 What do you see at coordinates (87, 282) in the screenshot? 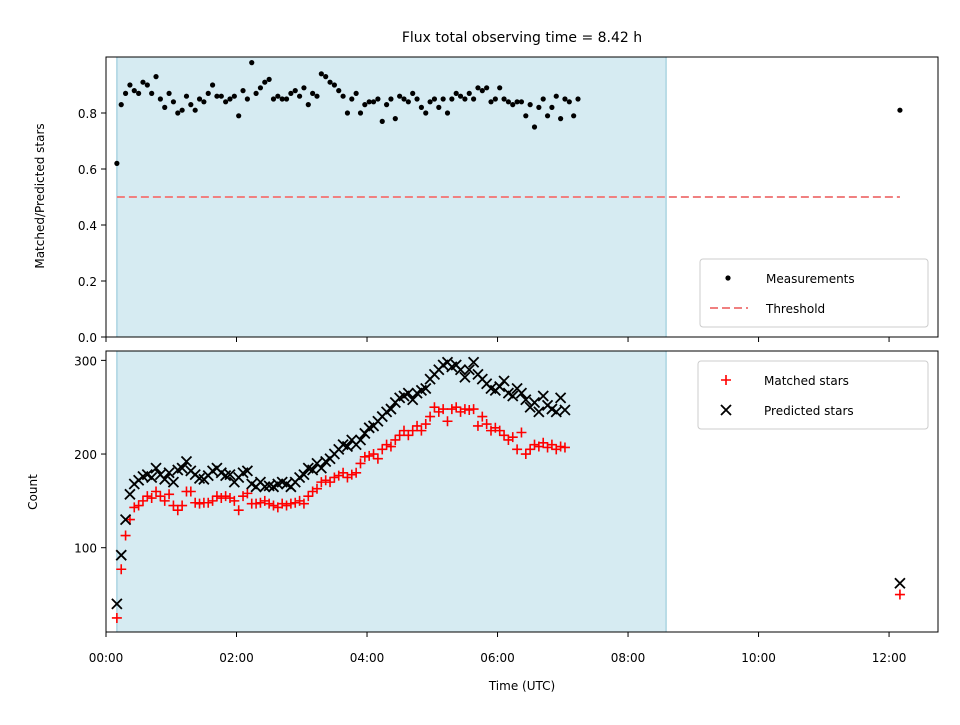
I see `top-y-tick-label: 0.2` at bounding box center [87, 282].